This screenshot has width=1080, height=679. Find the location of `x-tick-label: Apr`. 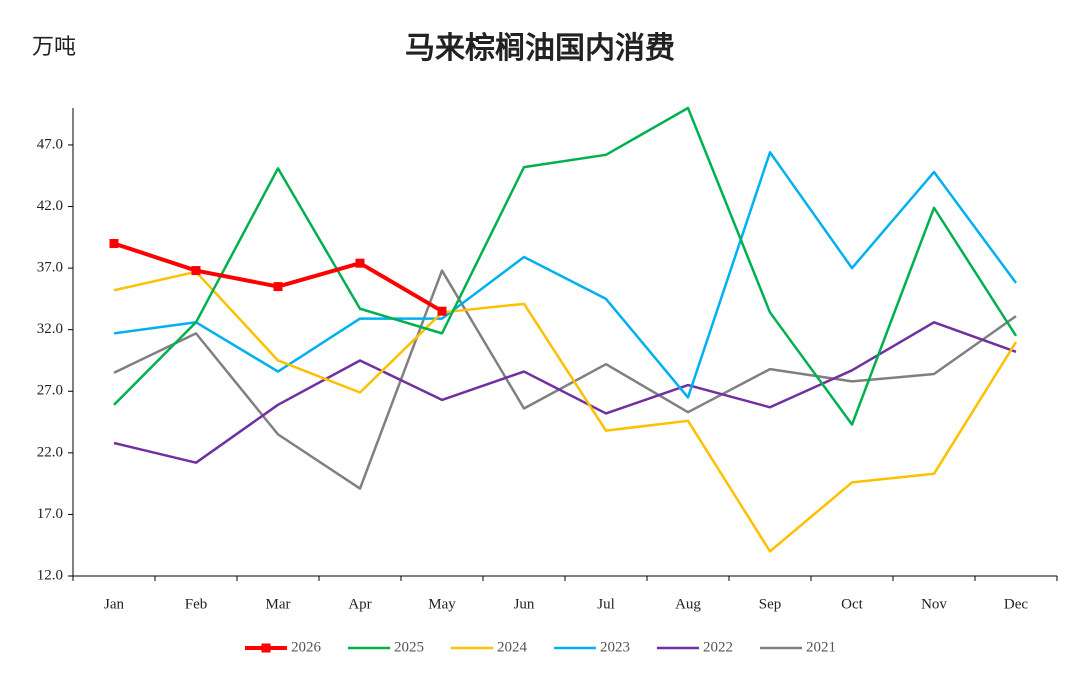

x-tick-label: Apr is located at coordinates (359, 604).